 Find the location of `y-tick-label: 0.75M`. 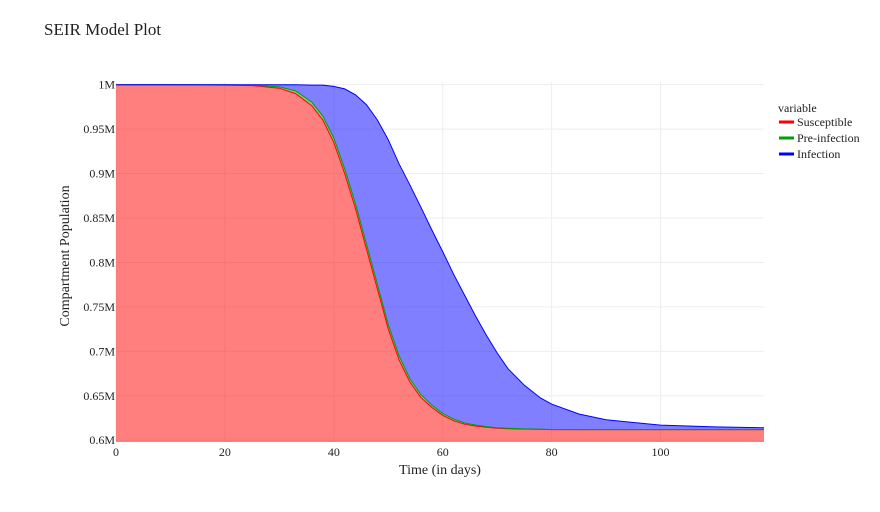

y-tick-label: 0.75M is located at coordinates (99, 307).